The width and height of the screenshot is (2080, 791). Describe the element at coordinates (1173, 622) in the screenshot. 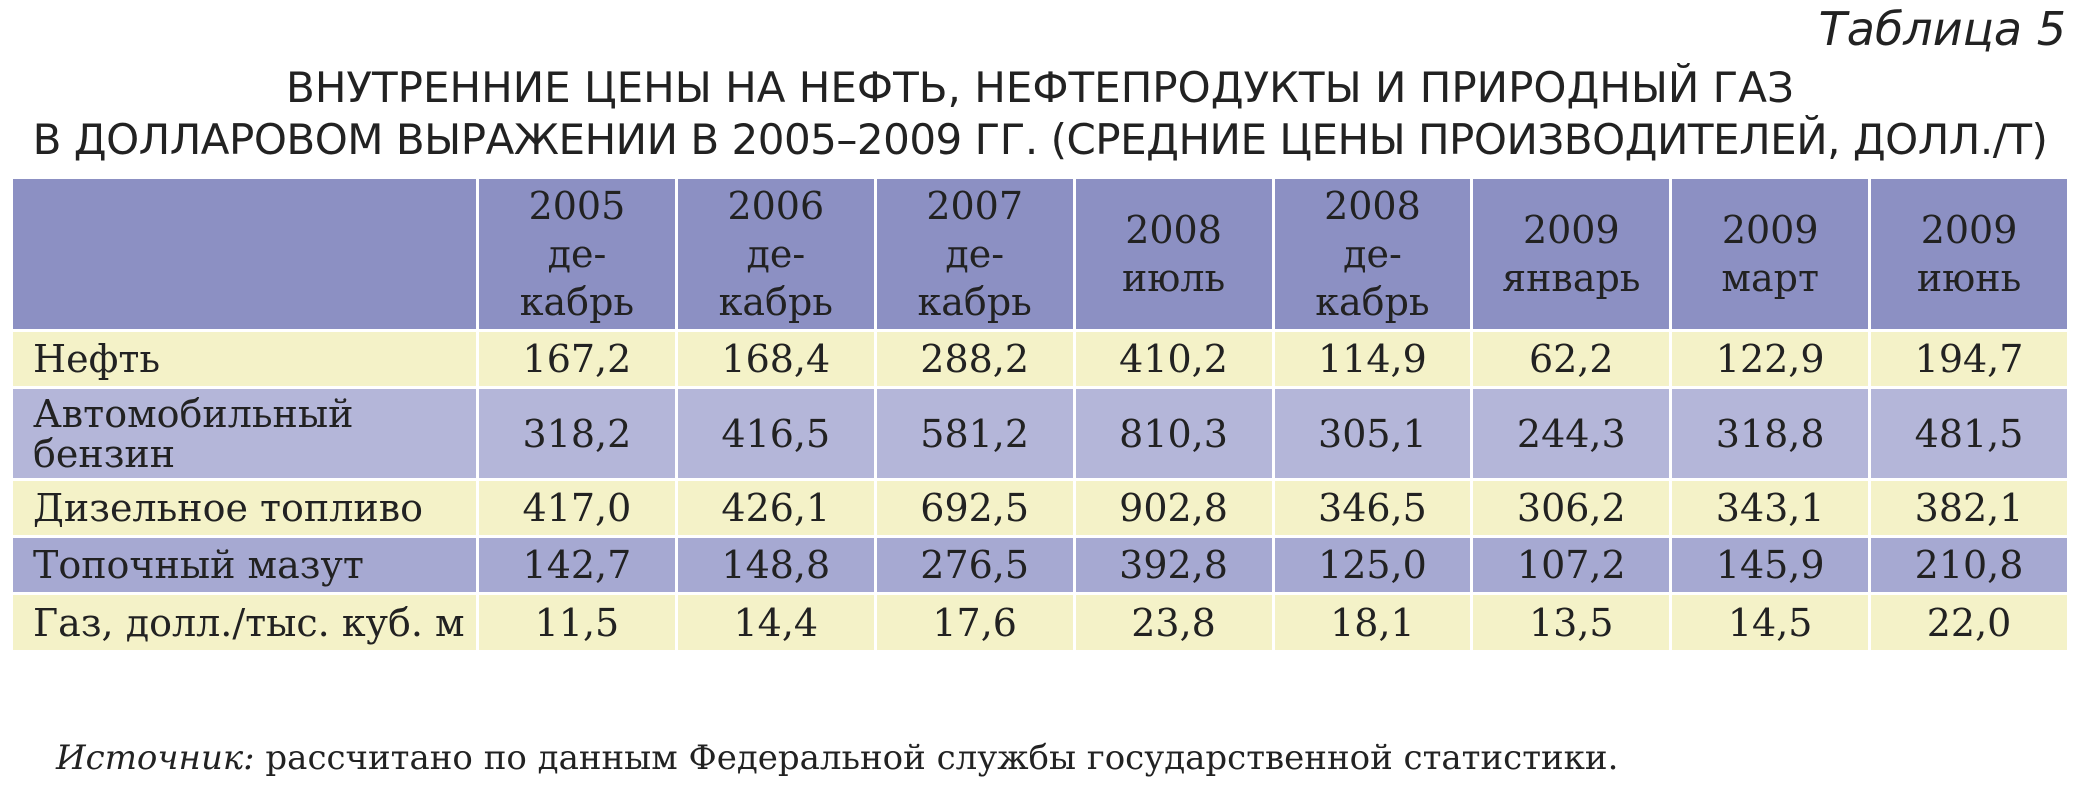

I see `cell: 23,8` at that location.